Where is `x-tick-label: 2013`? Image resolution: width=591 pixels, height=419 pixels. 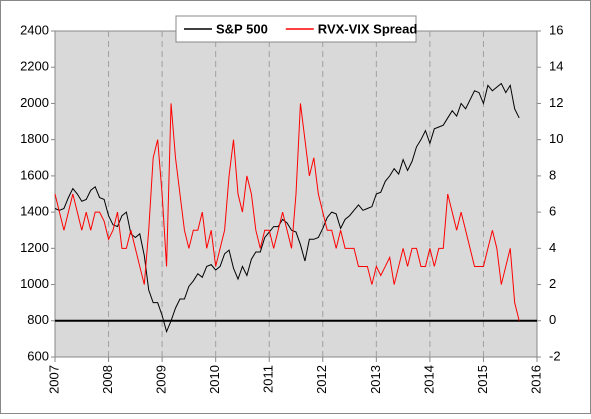 x-tick-label: 2013 is located at coordinates (375, 379).